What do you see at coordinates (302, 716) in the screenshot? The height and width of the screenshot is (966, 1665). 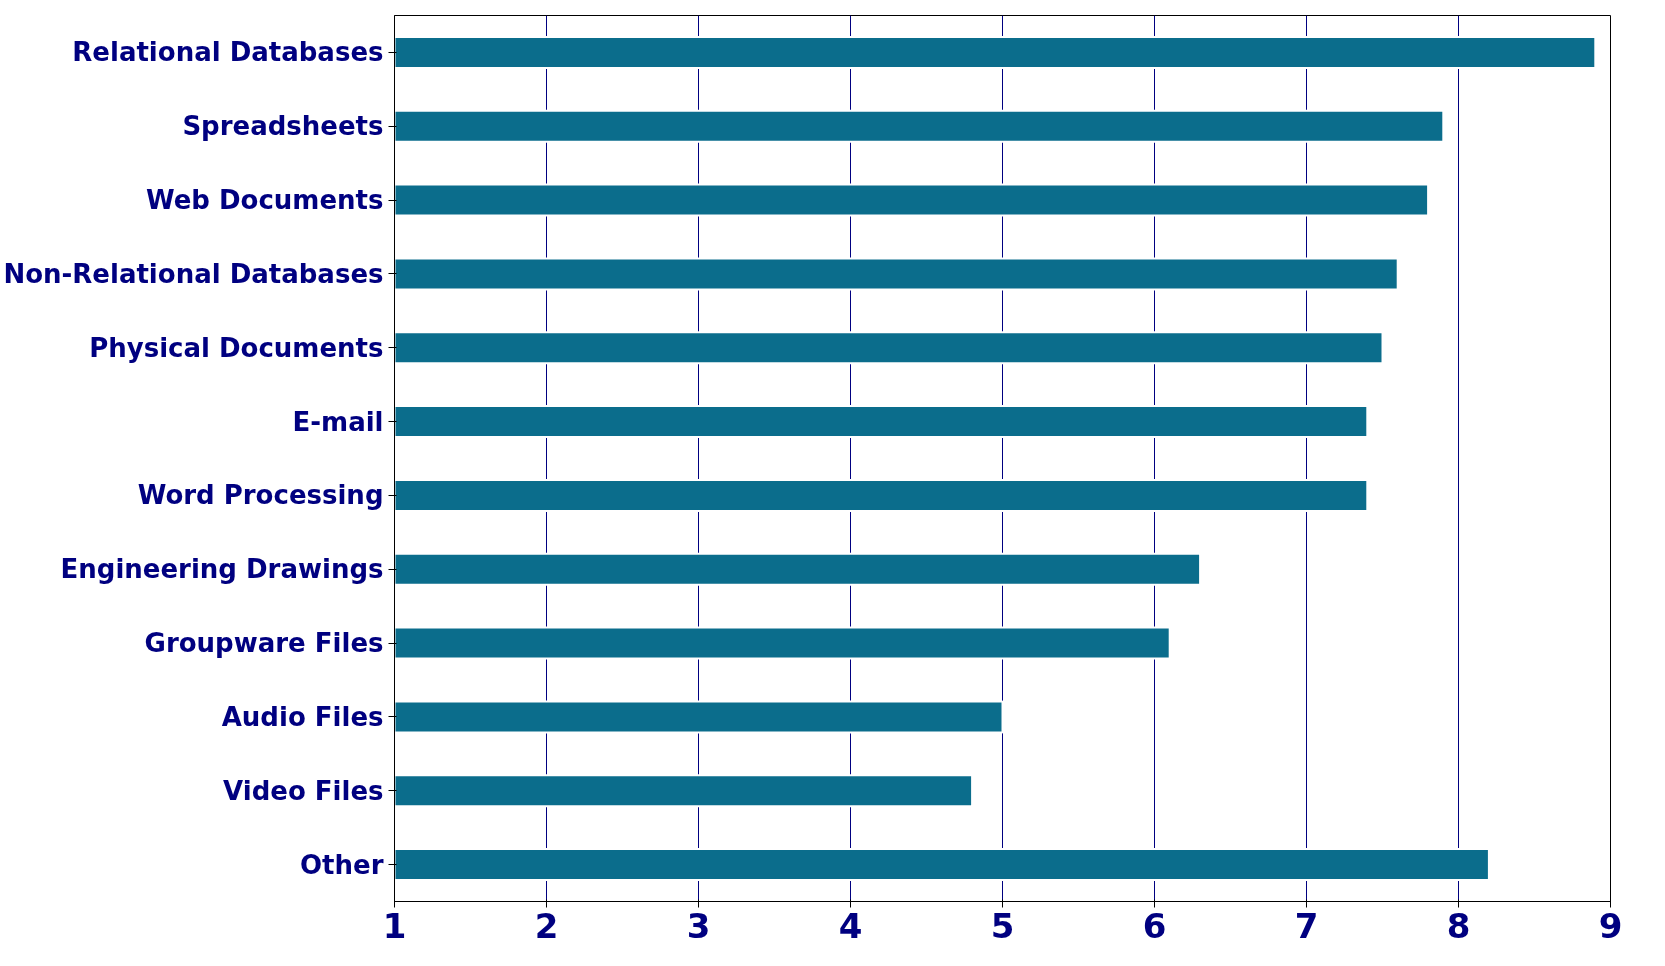 I see `y-tick-label: Audio Files` at bounding box center [302, 716].